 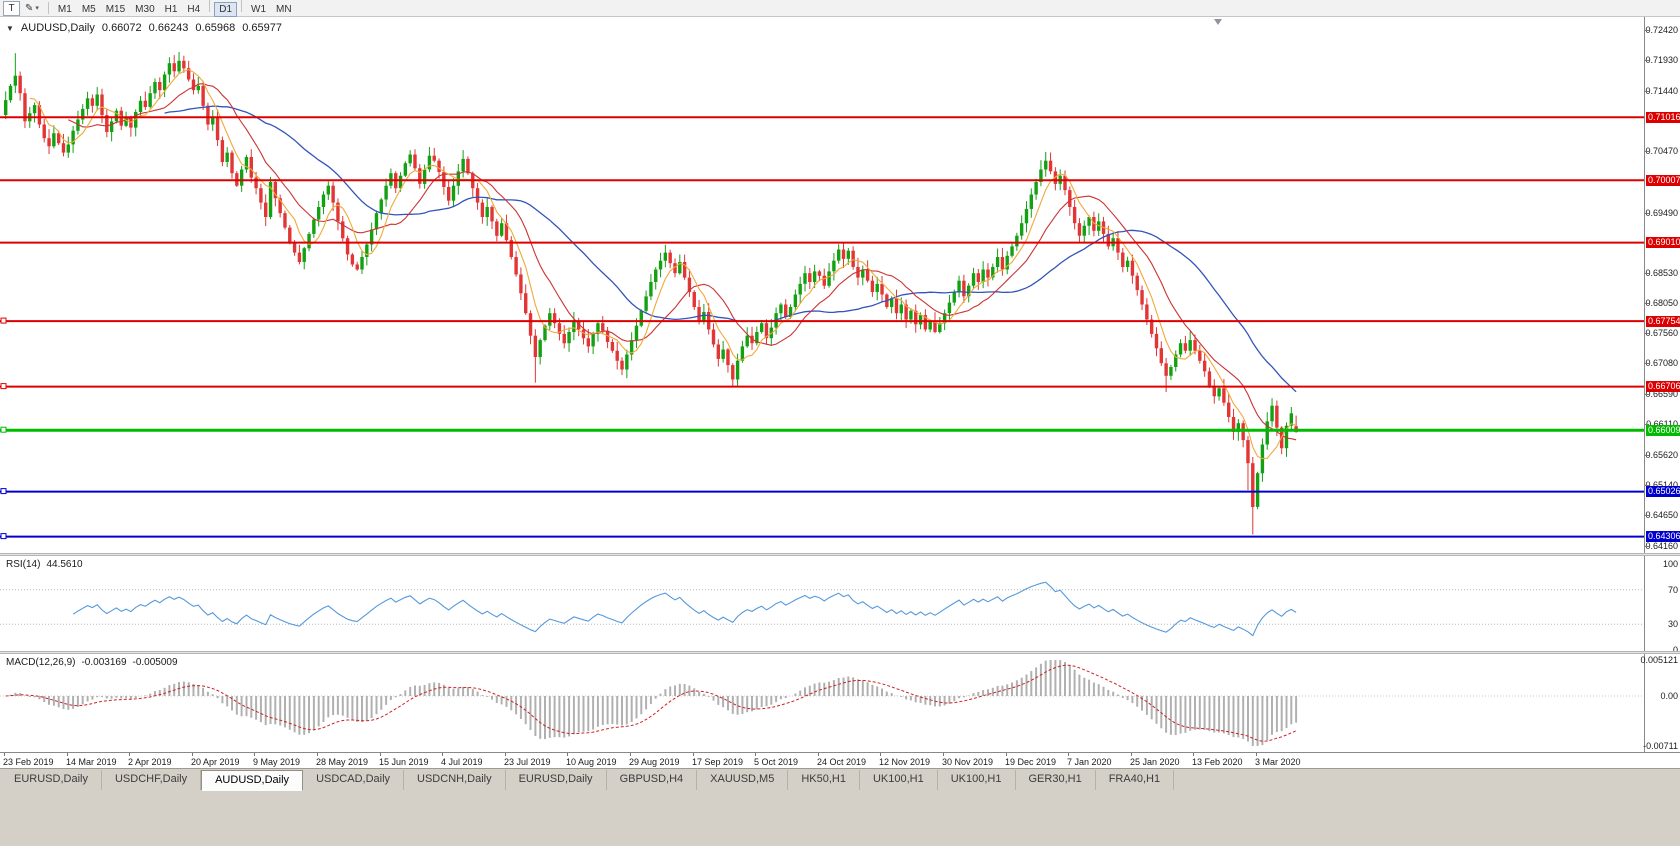 I want to click on price-line-label-0.71016: 0.71016, so click(x=1663, y=117).